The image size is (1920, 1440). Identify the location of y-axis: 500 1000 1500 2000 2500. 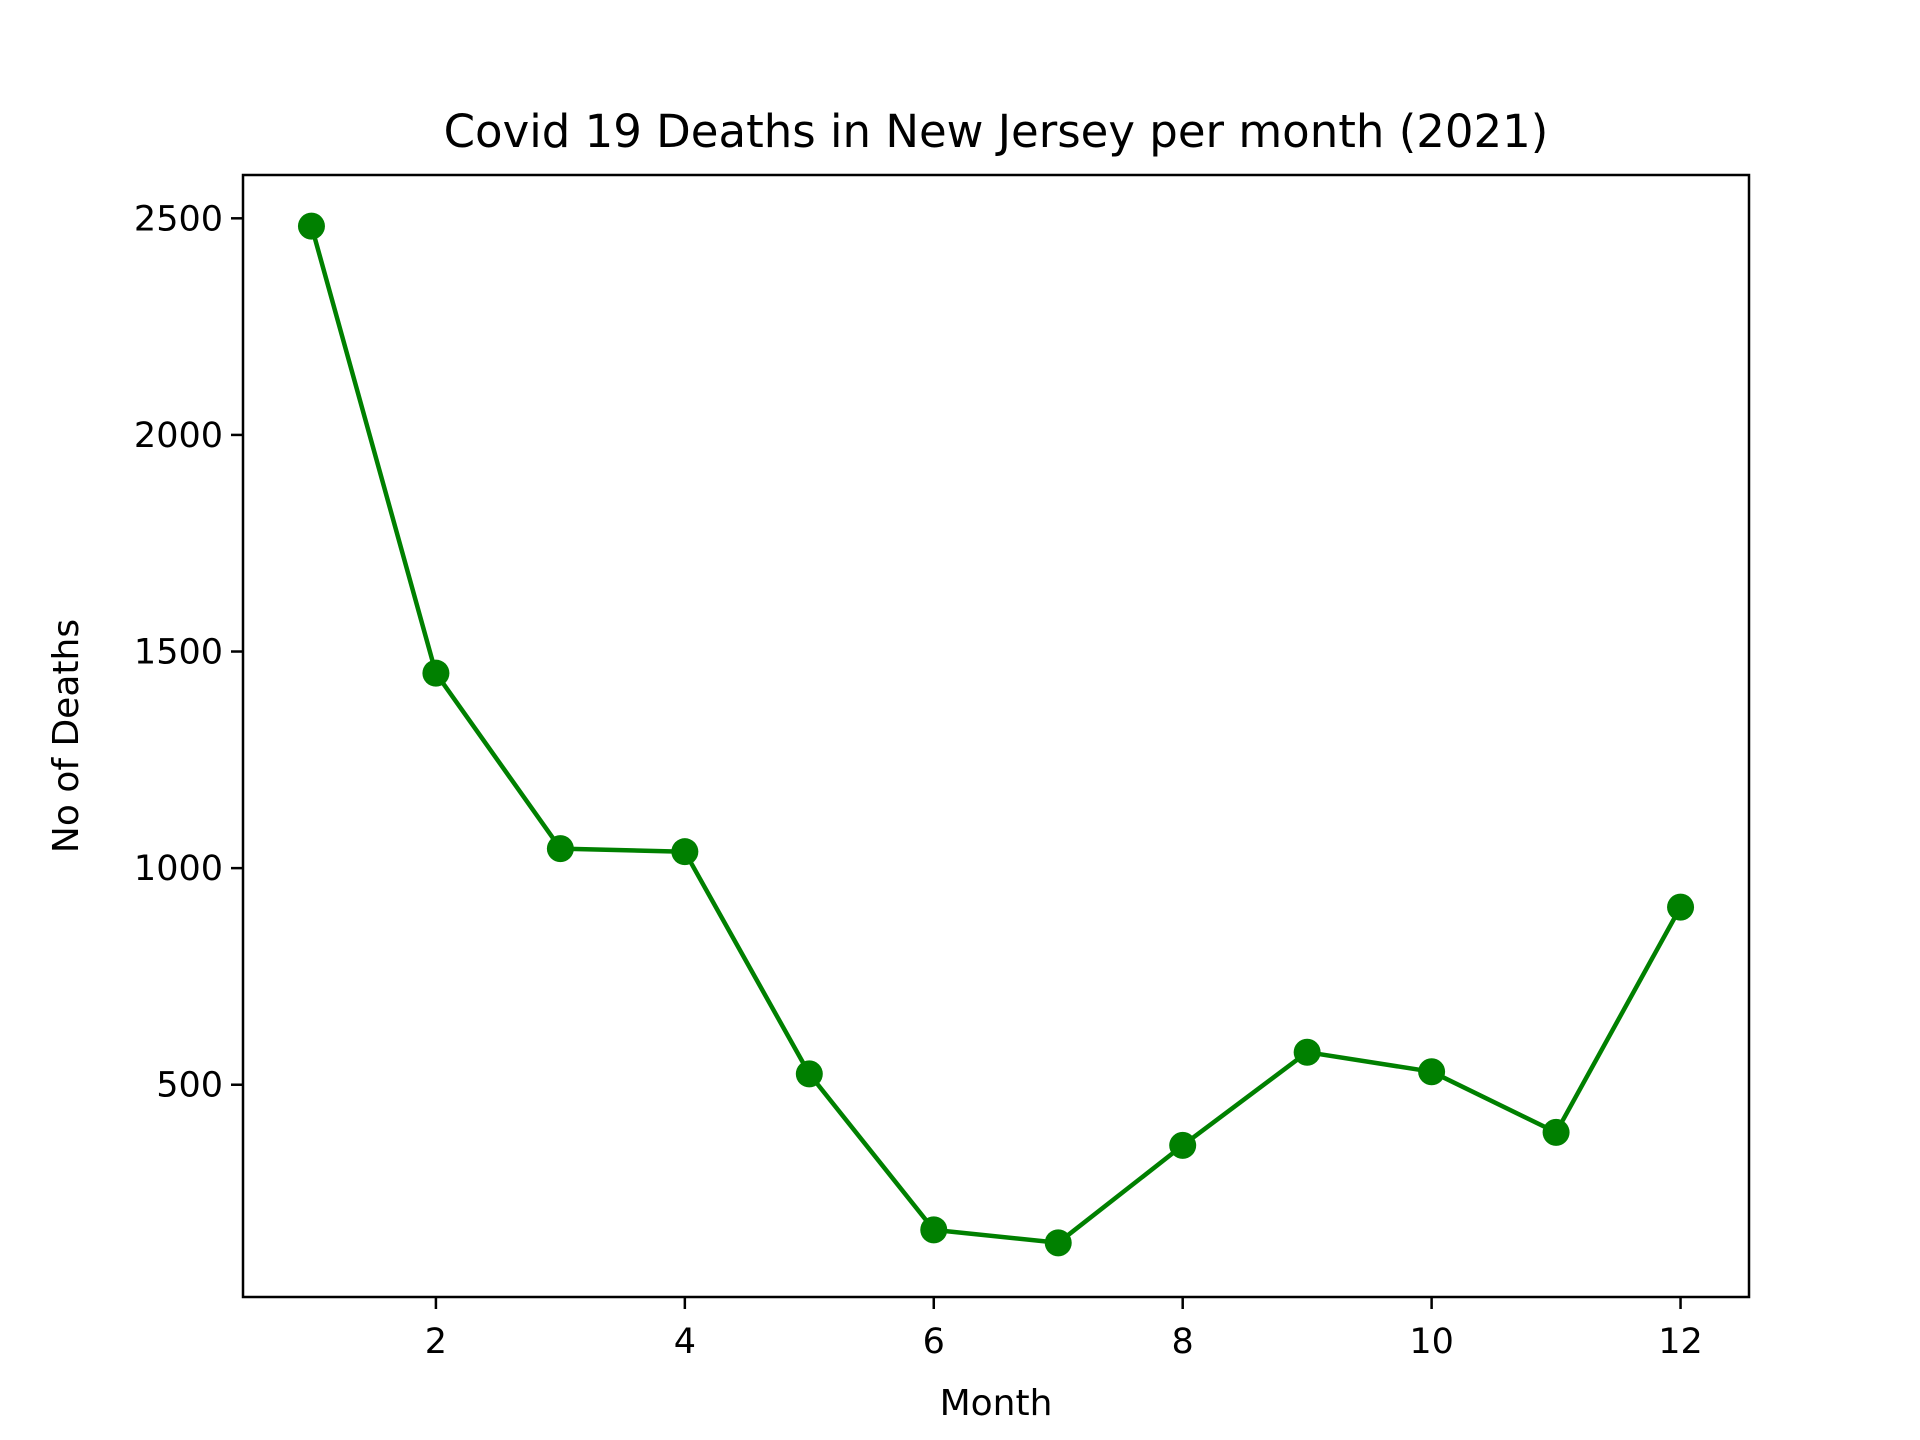
(188, 652).